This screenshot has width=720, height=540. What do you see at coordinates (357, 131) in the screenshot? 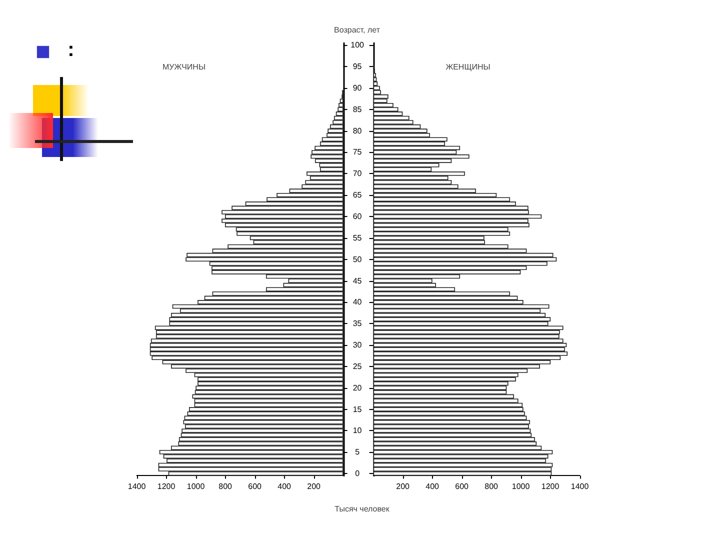
I see `y-tick-label: 80` at bounding box center [357, 131].